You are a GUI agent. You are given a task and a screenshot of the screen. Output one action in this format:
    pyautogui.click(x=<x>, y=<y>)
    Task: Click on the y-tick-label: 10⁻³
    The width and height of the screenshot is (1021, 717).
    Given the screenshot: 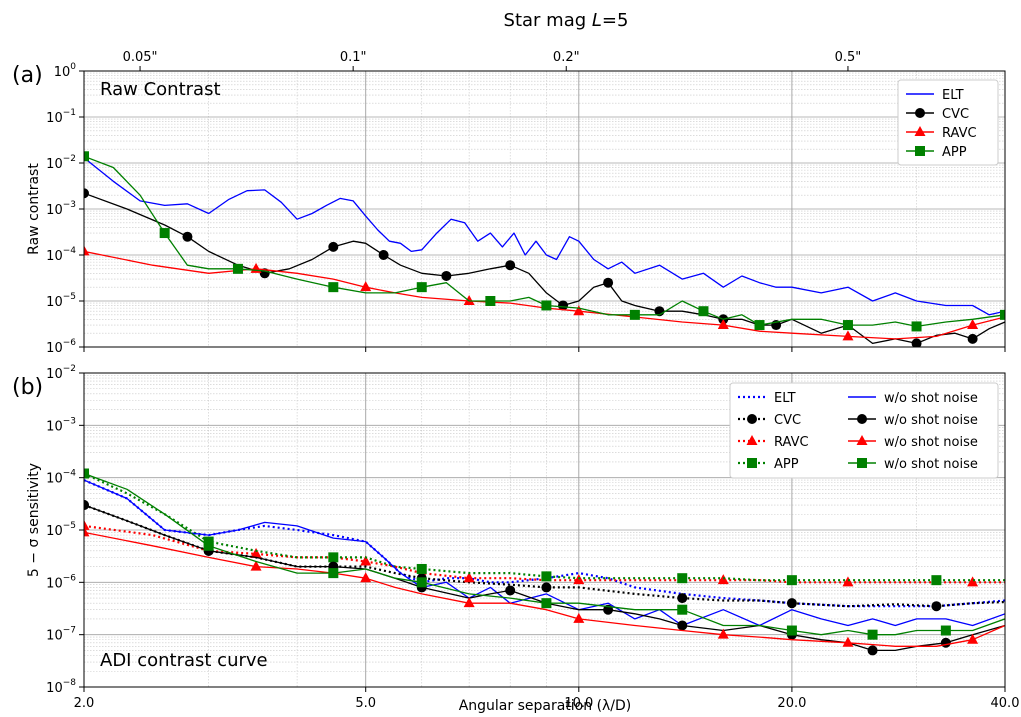 What is the action you would take?
    pyautogui.click(x=61, y=425)
    